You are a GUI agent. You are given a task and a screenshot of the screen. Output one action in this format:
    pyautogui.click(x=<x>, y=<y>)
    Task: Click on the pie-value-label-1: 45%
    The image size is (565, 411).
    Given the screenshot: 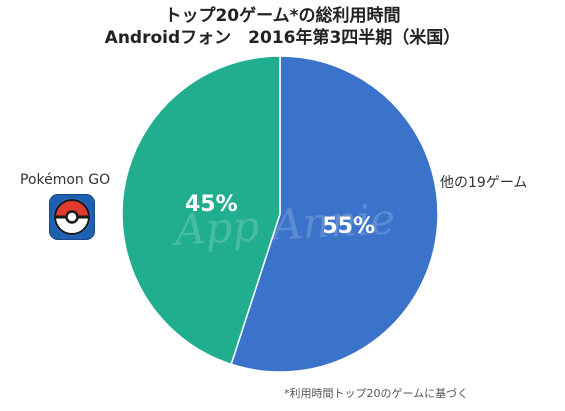 What is the action you would take?
    pyautogui.click(x=211, y=204)
    